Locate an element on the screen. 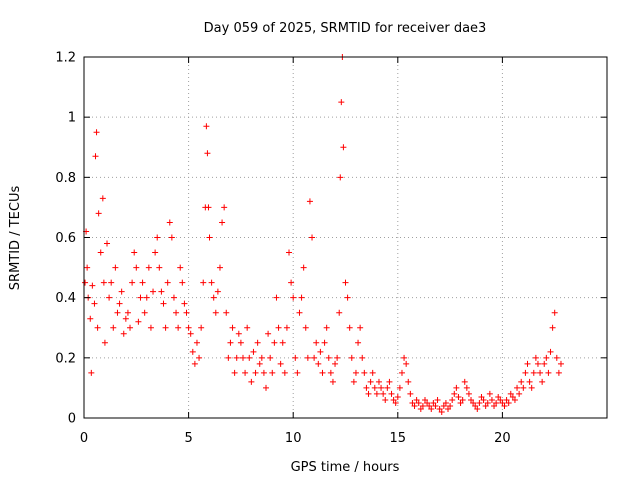 The height and width of the screenshot is (485, 640). x-tick-label: 0 is located at coordinates (84, 438).